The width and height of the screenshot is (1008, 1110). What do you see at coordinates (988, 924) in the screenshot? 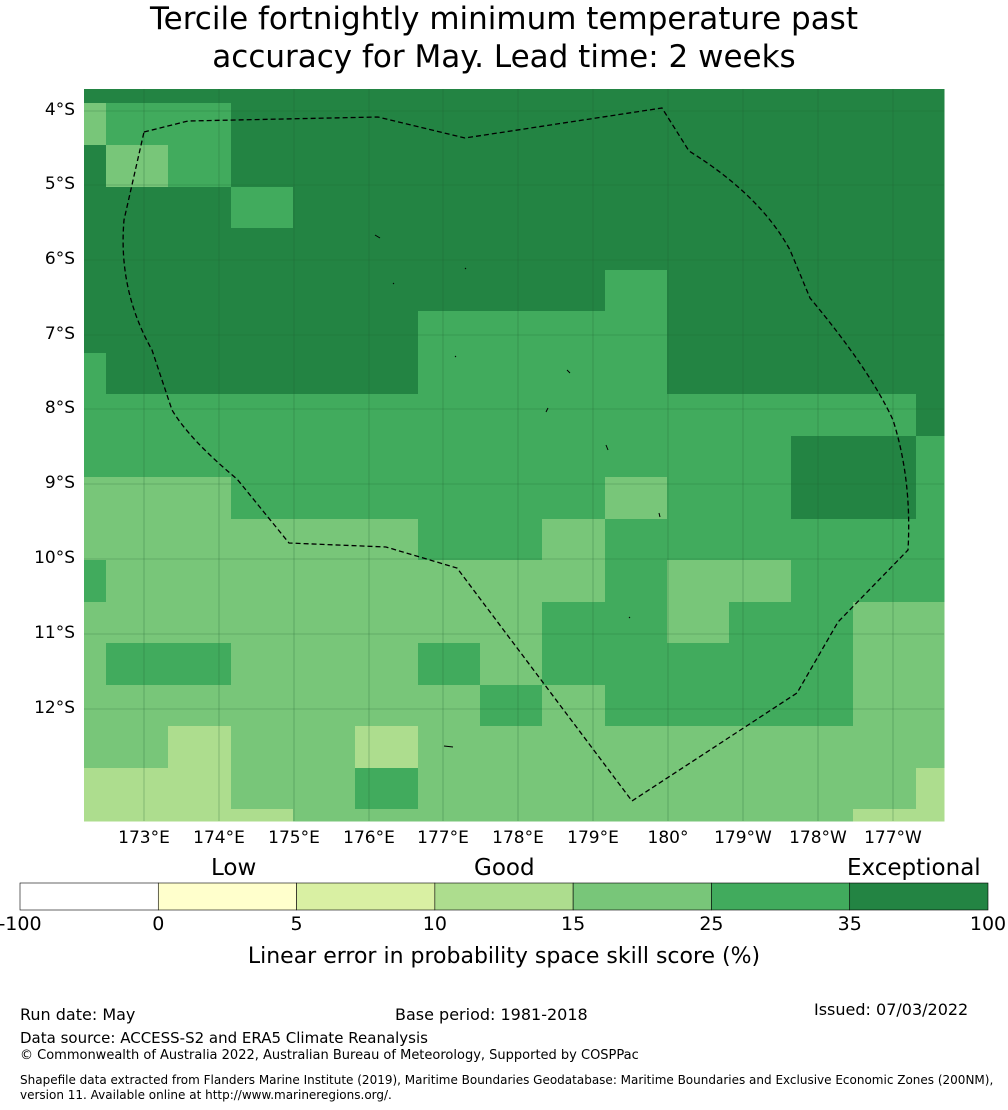
I see `colorbar-tick-label: 100` at bounding box center [988, 924].